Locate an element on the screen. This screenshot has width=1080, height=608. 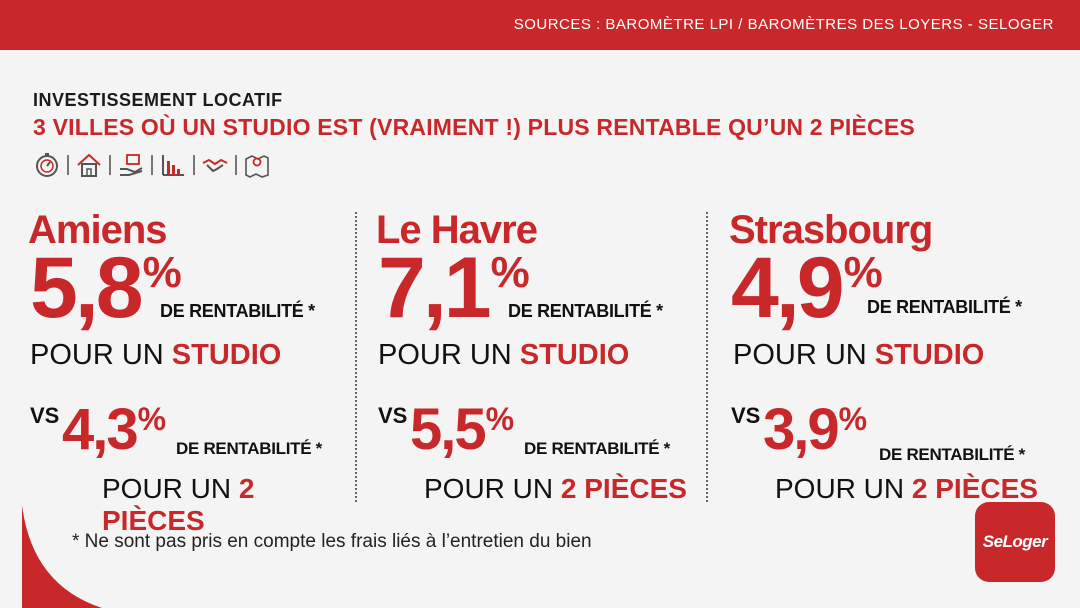
hand-money-icon is located at coordinates (131, 165).